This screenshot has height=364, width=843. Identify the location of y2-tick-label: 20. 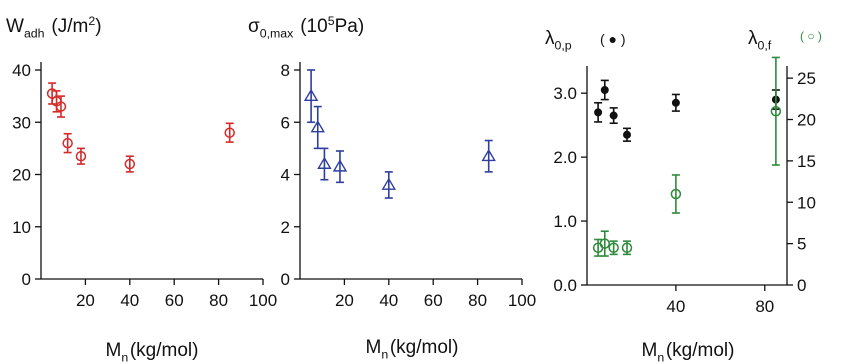
(806, 120).